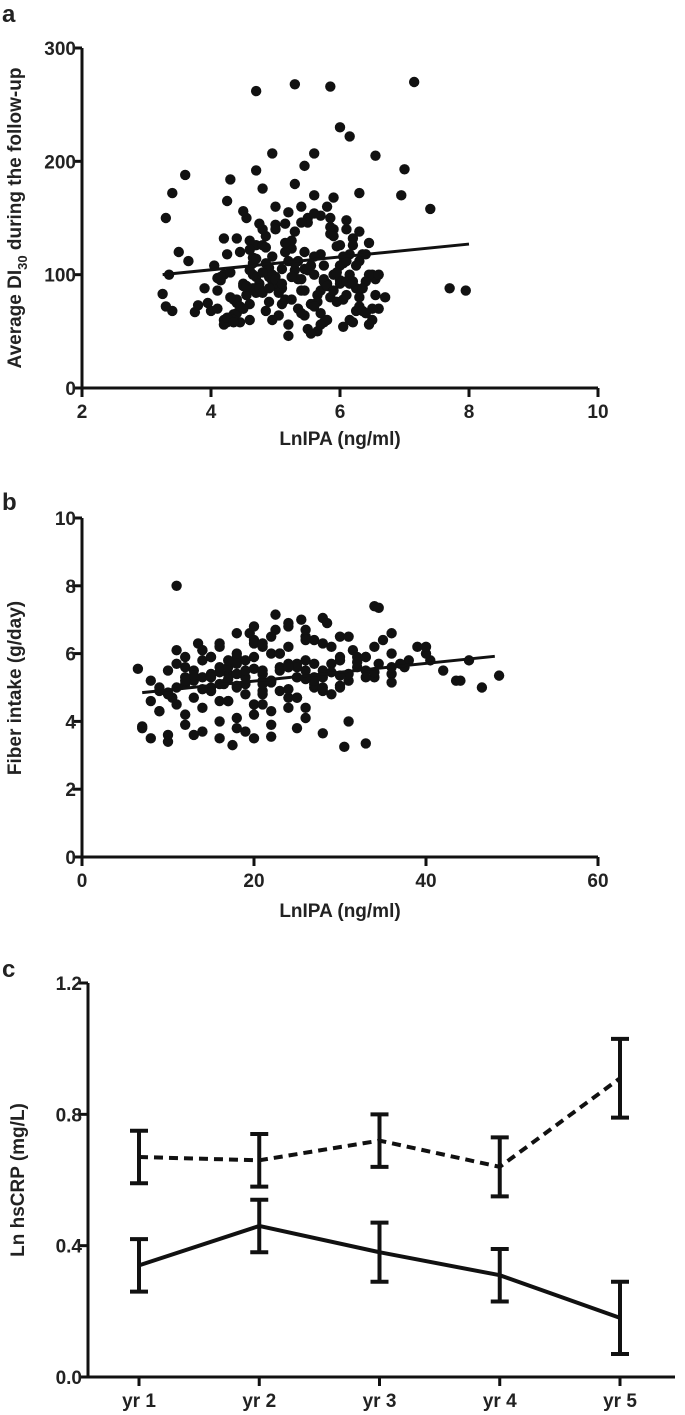 The height and width of the screenshot is (1415, 685). I want to click on series-solid, so click(379, 1277).